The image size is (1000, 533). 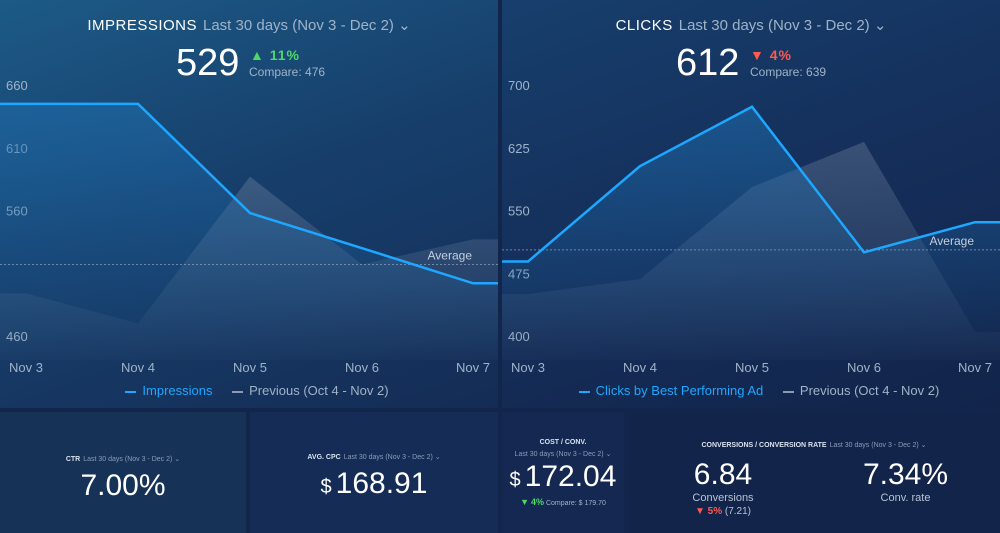 What do you see at coordinates (519, 148) in the screenshot?
I see `y-tick-label: 625` at bounding box center [519, 148].